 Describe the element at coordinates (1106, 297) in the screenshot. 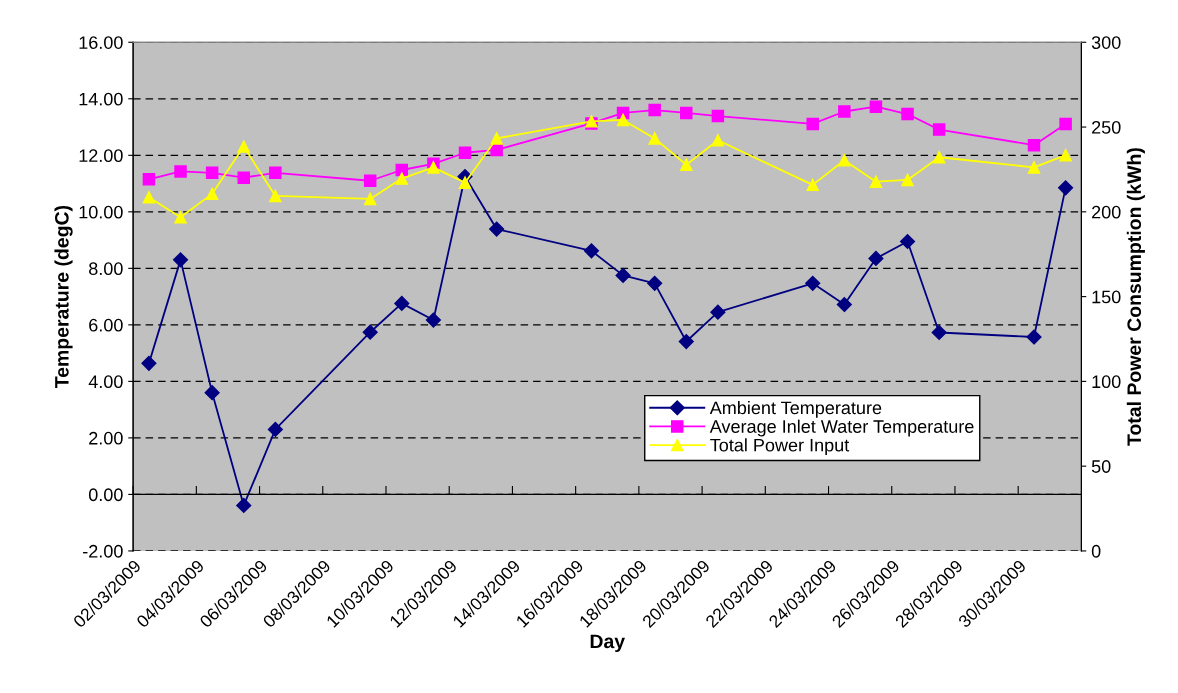

I see `y2-tick-label: 150` at that location.